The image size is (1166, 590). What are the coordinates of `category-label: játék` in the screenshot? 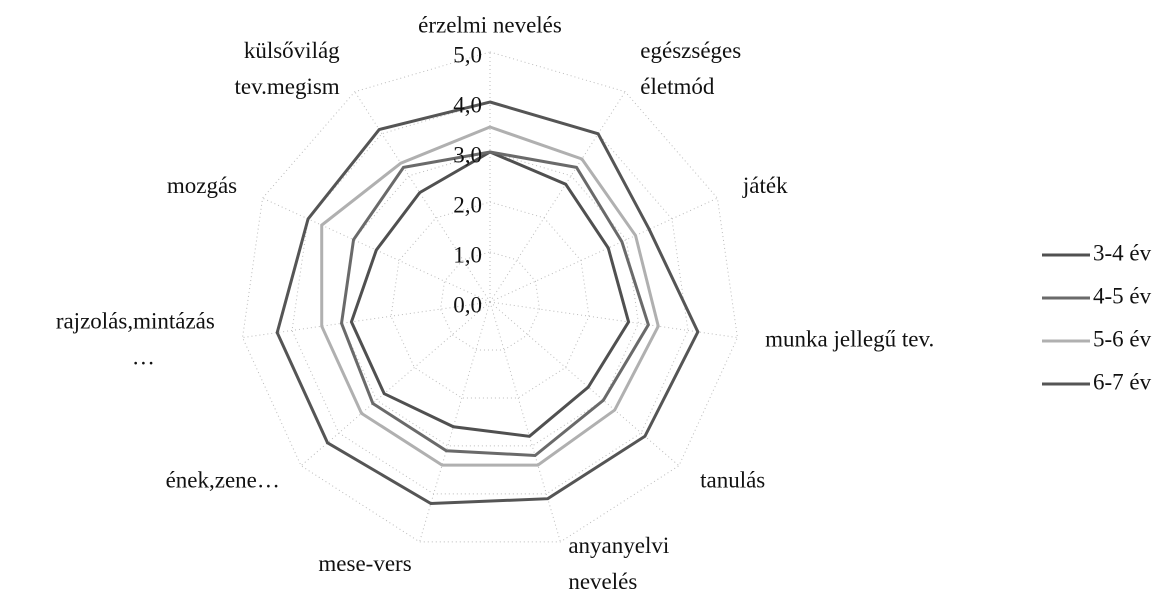 It's located at (765, 185).